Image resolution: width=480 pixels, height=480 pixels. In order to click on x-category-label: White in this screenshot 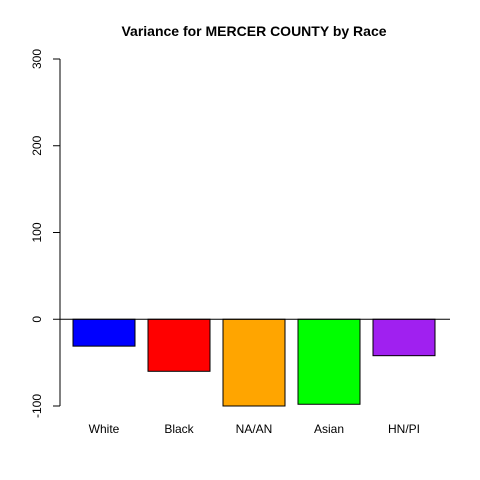, I will do `click(104, 429)`.